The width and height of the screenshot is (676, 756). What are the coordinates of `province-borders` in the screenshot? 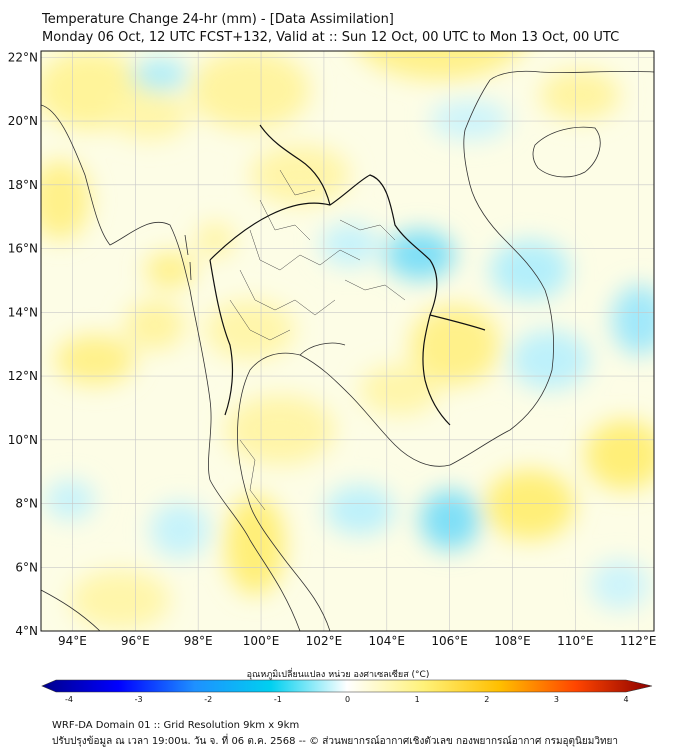 It's located at (317, 340).